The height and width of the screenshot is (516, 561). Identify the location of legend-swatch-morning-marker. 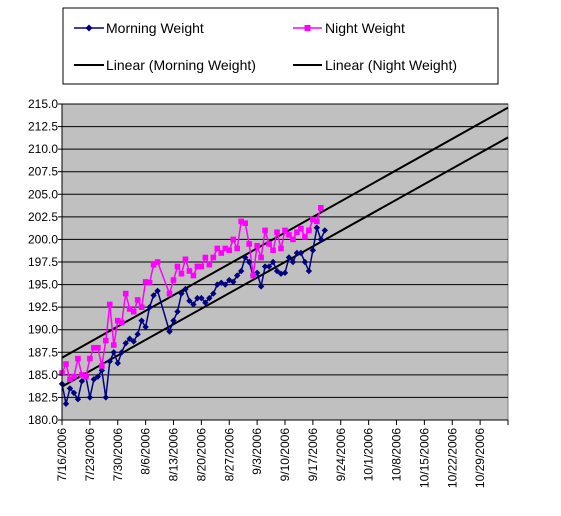
(89, 28).